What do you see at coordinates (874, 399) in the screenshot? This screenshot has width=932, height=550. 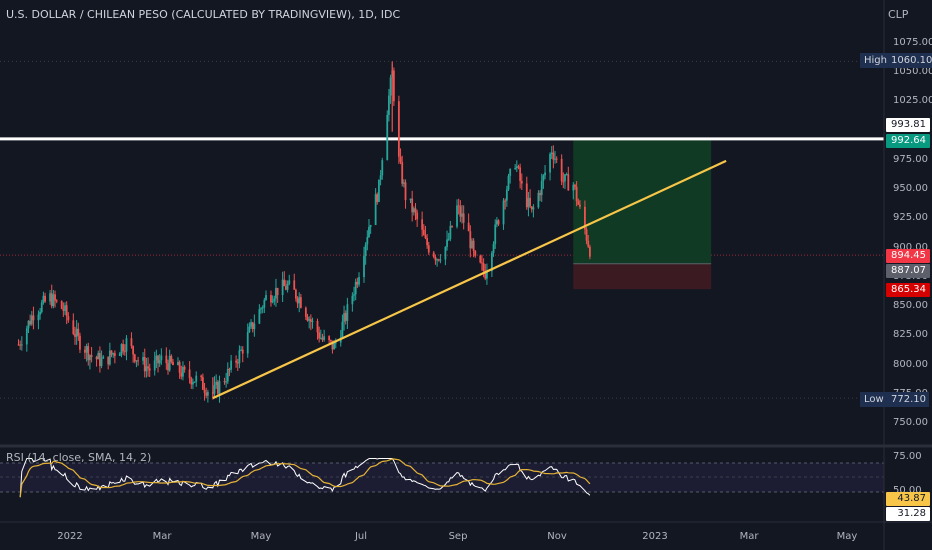 I see `low-label: Low` at bounding box center [874, 399].